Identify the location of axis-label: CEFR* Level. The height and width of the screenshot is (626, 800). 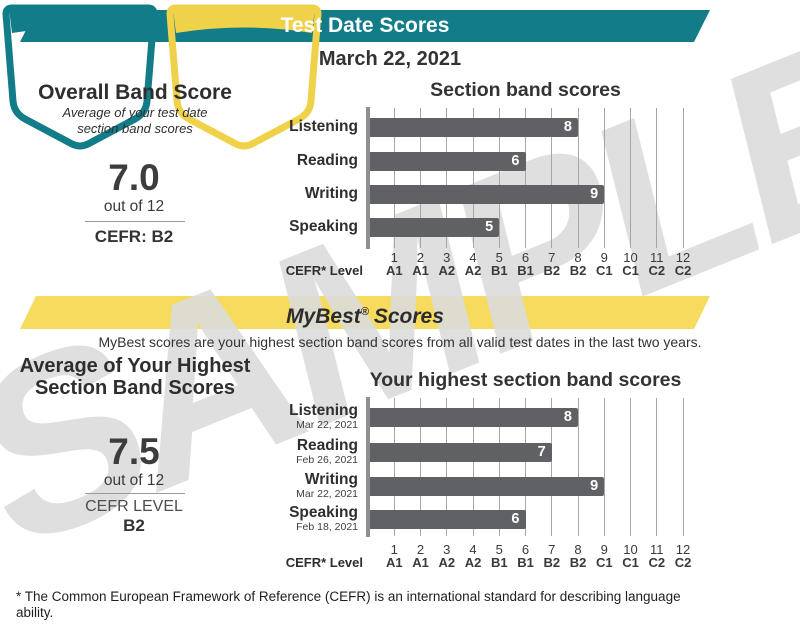
(324, 562).